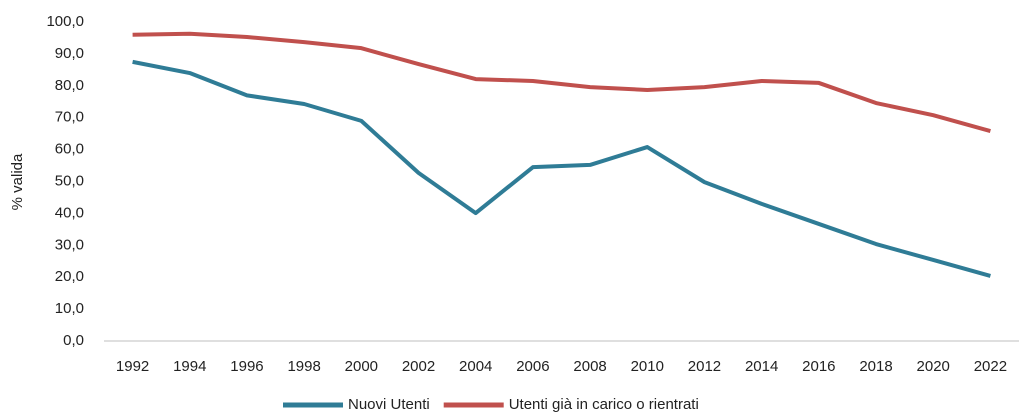  What do you see at coordinates (418, 366) in the screenshot?
I see `x-tick-label: 2002` at bounding box center [418, 366].